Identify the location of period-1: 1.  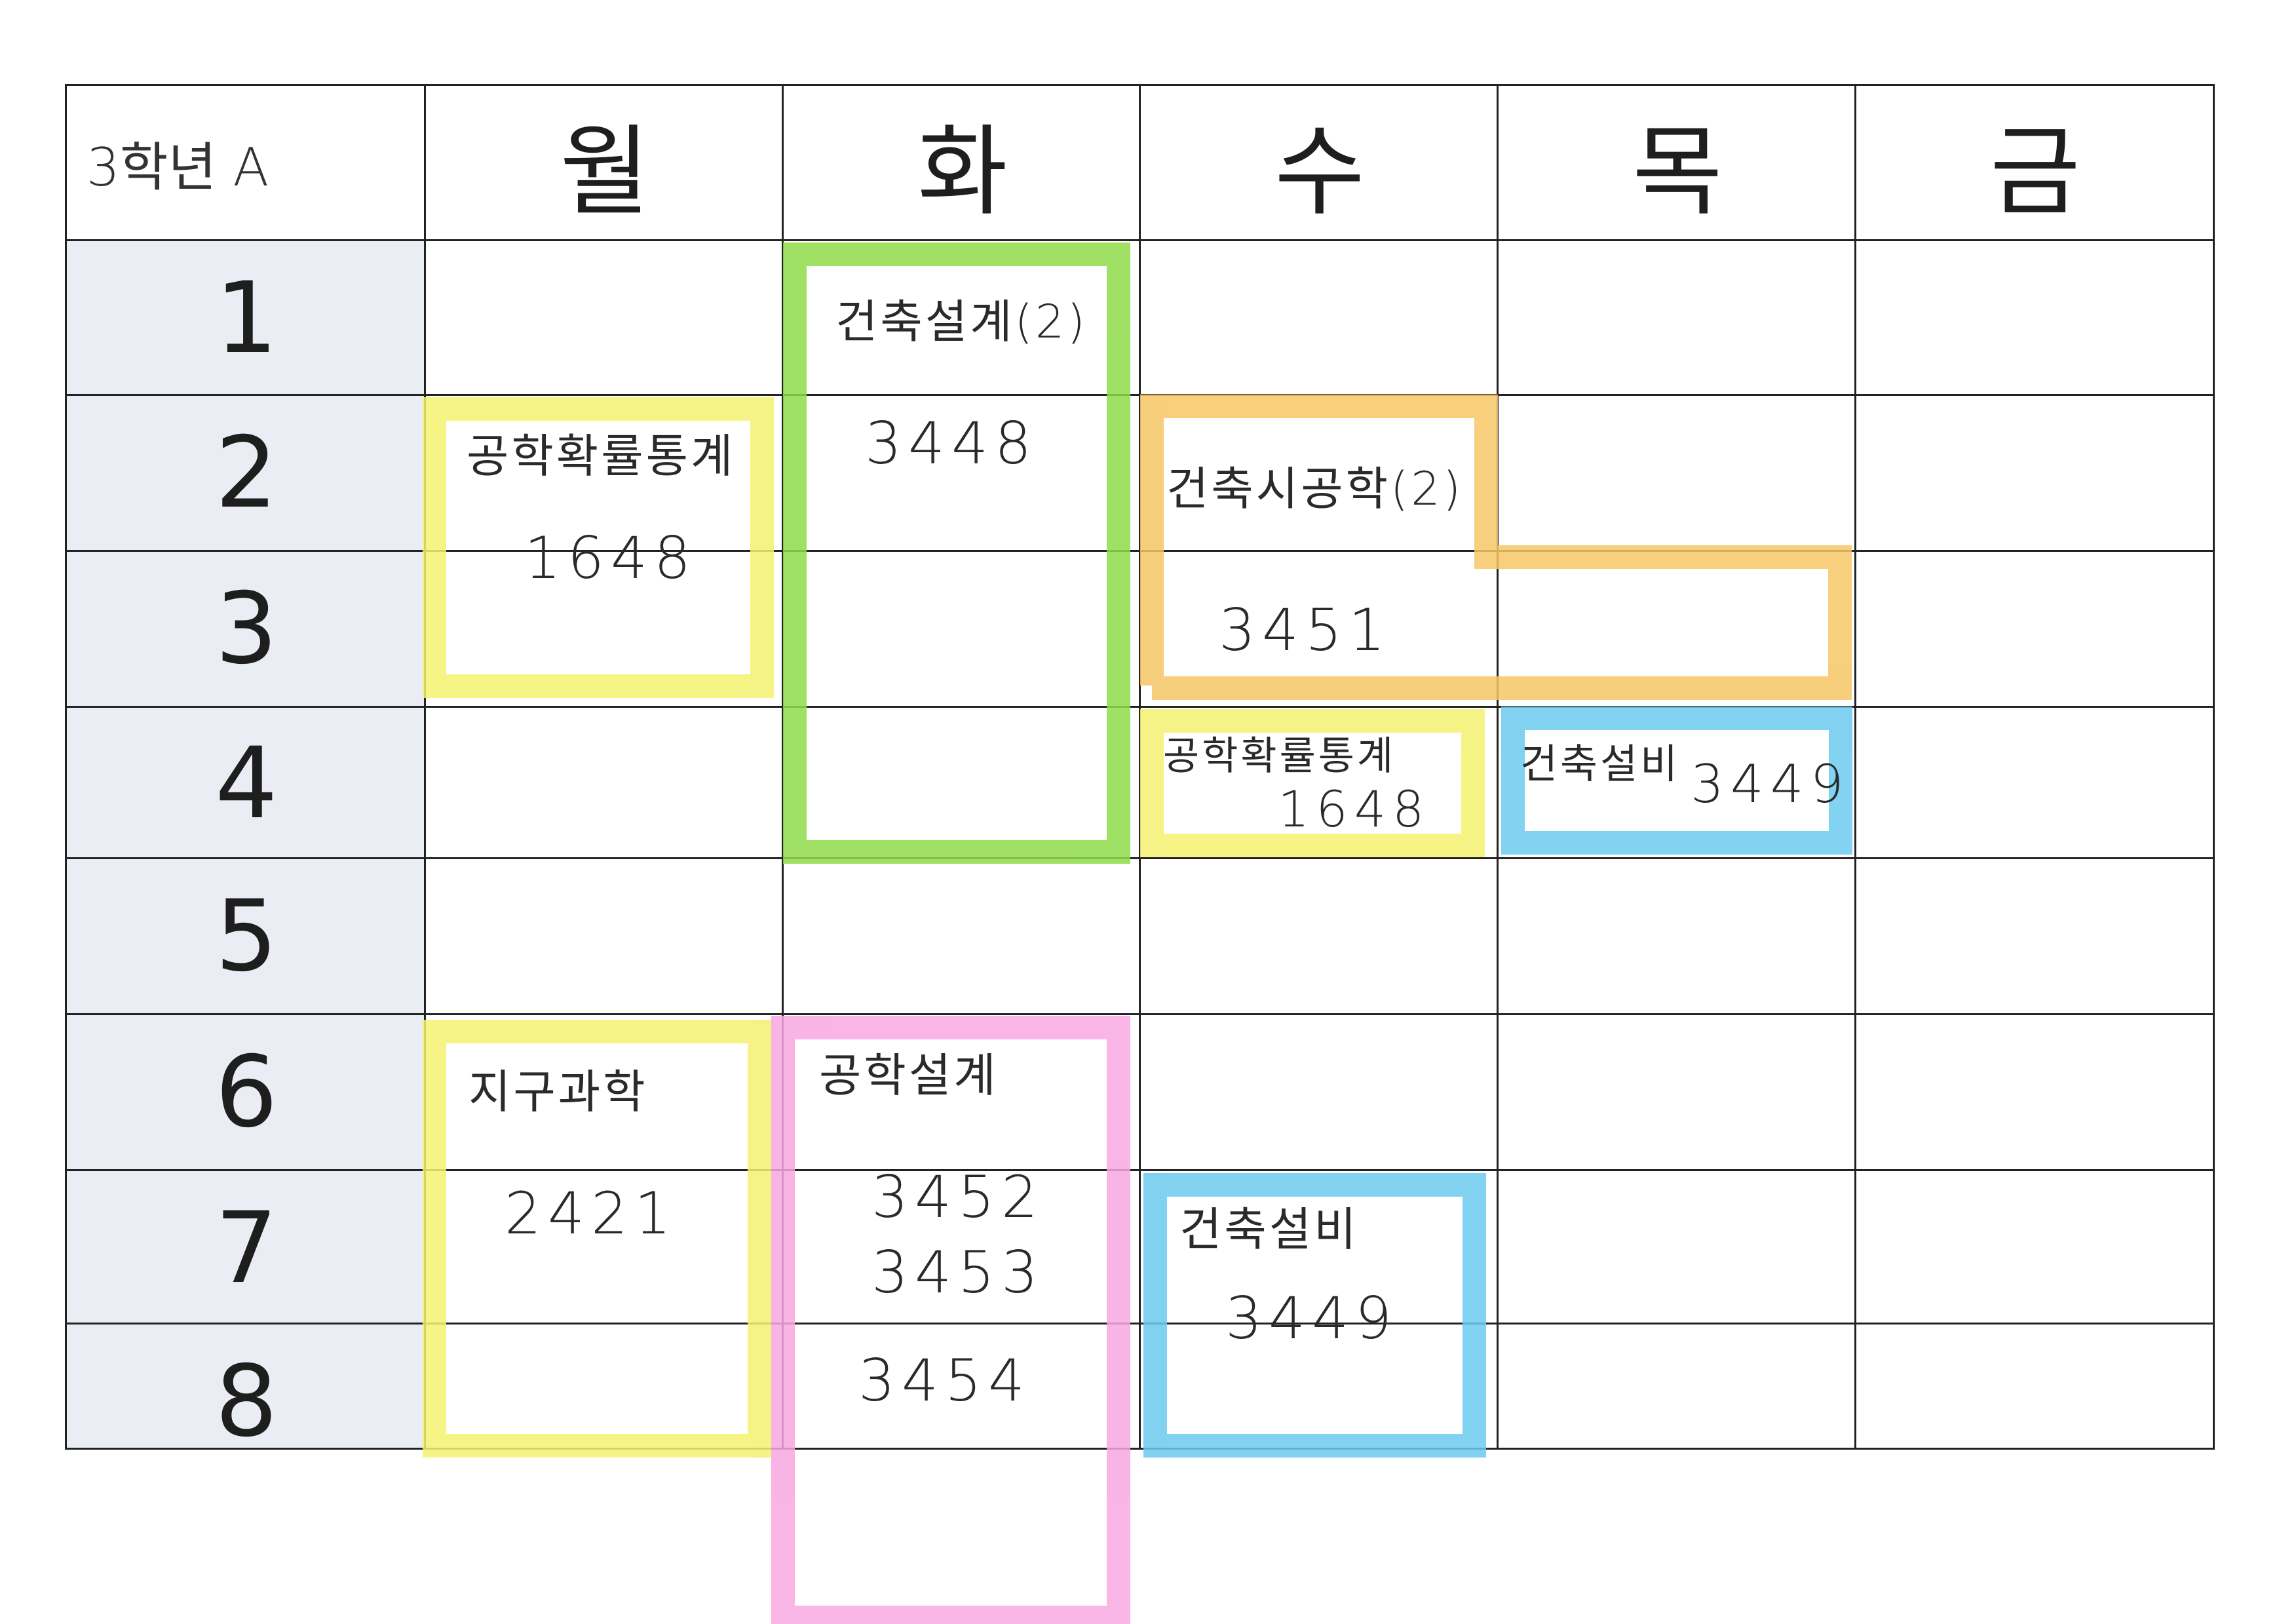
(246, 318).